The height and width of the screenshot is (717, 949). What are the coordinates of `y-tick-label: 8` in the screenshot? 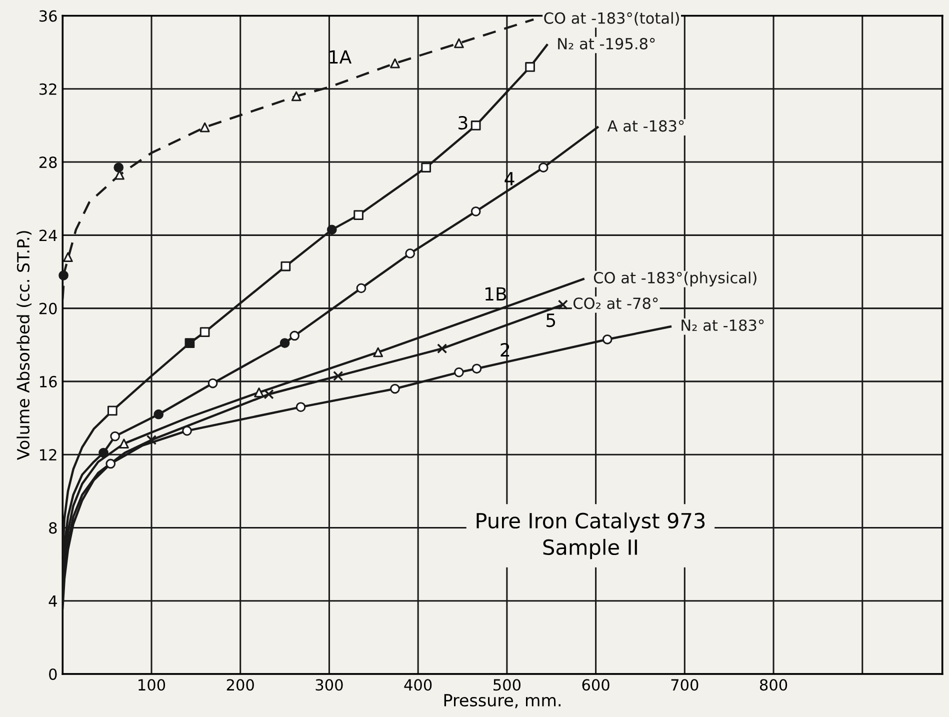 It's located at (53, 528).